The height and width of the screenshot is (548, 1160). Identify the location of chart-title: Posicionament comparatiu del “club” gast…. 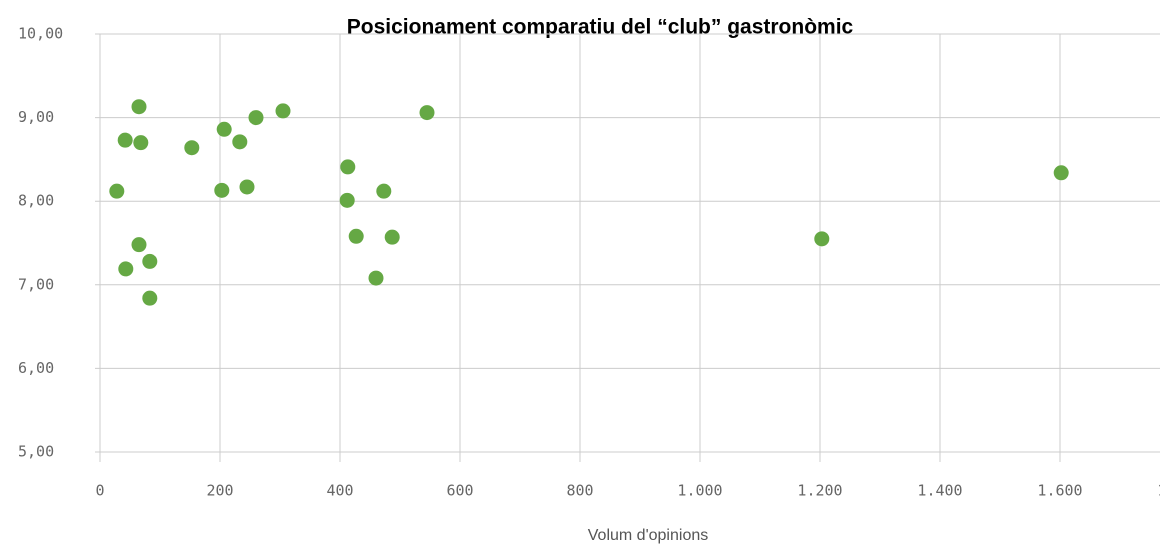
(600, 27).